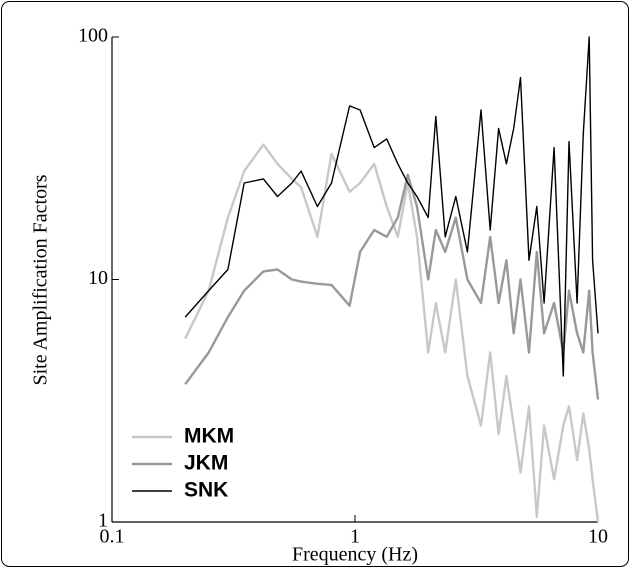 This screenshot has height=568, width=630. Describe the element at coordinates (103, 521) in the screenshot. I see `y-tick-label: 1` at that location.